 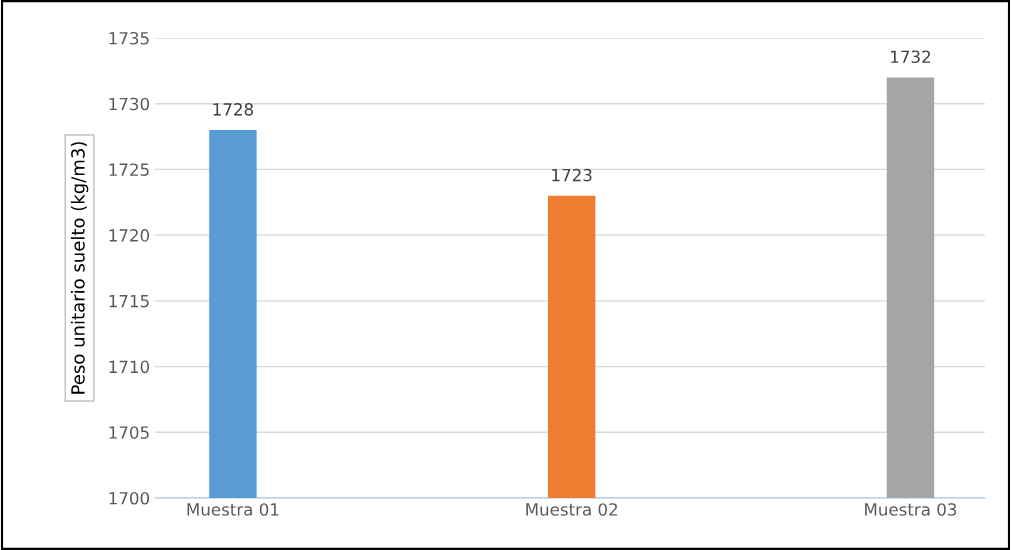 I want to click on data-label: 1732, so click(x=911, y=57).